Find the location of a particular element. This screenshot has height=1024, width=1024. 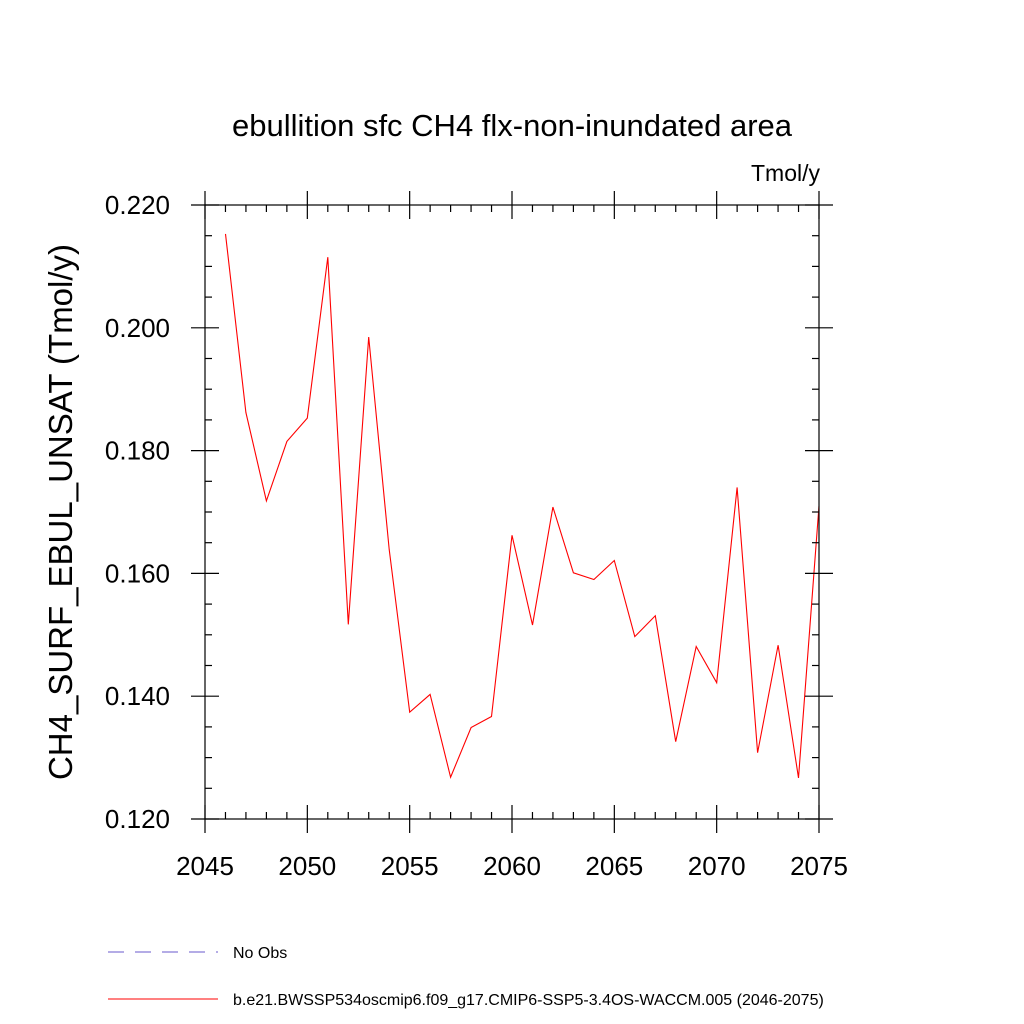

x-tick-label: 2055 is located at coordinates (410, 866).